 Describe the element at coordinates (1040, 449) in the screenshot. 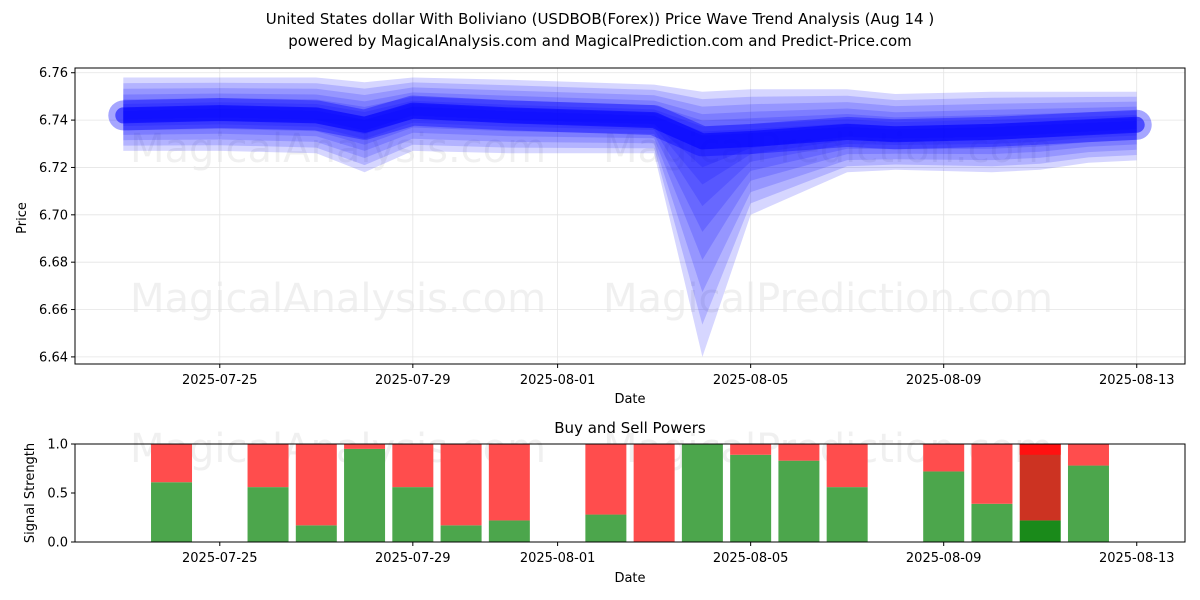

I see `sell-bar-peak` at that location.